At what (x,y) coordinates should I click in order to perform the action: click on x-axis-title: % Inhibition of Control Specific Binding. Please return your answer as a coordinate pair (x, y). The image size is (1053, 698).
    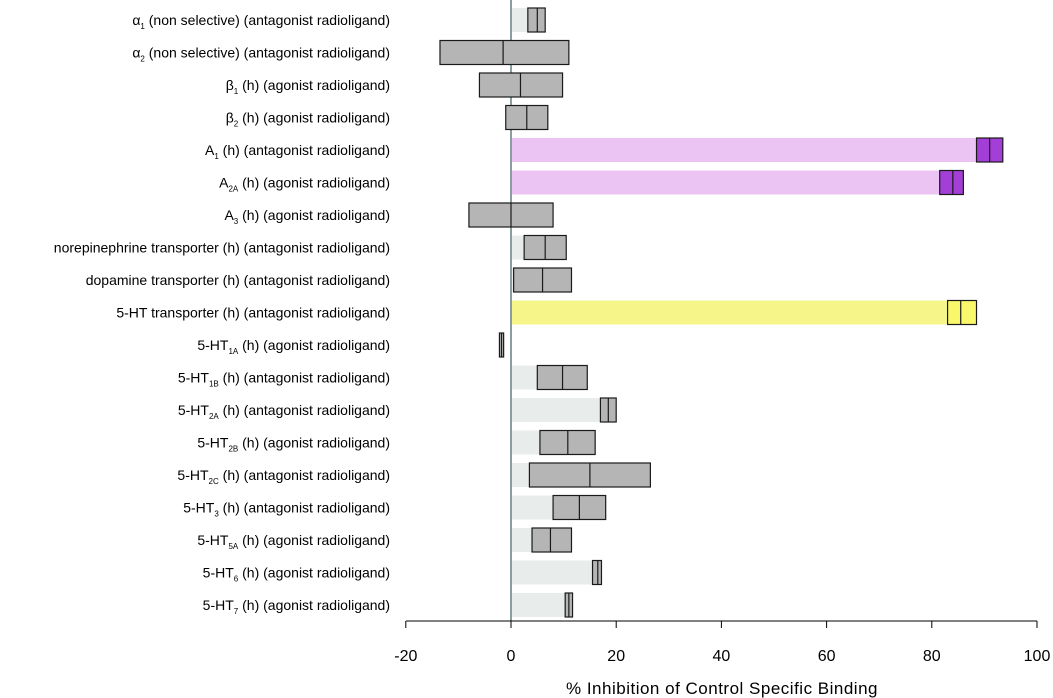
    Looking at the image, I should click on (722, 688).